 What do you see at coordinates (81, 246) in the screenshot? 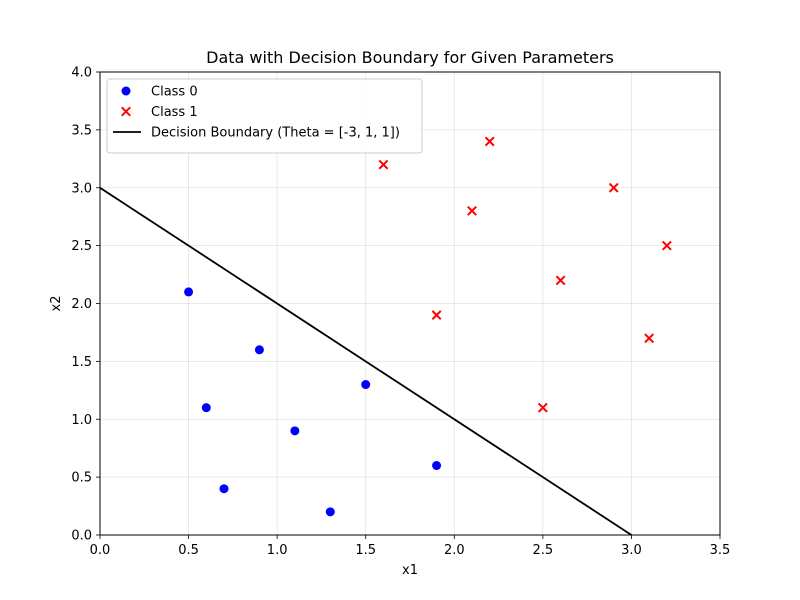
I see `y-tick-label: 2.5` at bounding box center [81, 246].